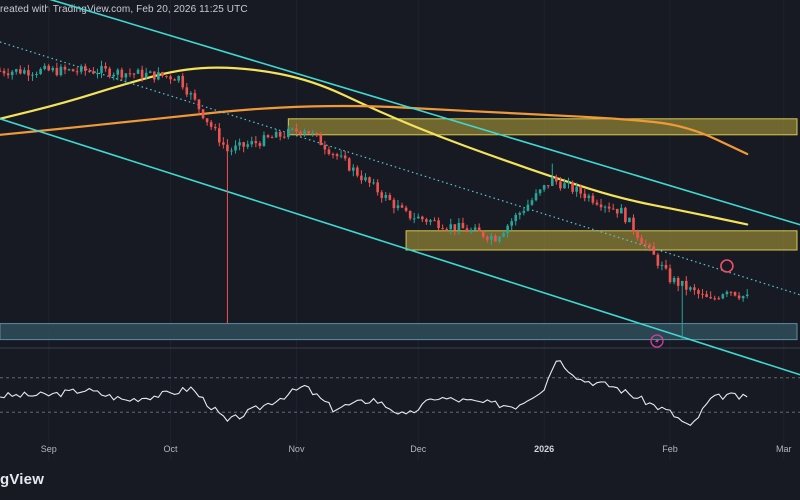 The height and width of the screenshot is (500, 800). What do you see at coordinates (542, 127) in the screenshot?
I see `zone-upper-resistance` at bounding box center [542, 127].